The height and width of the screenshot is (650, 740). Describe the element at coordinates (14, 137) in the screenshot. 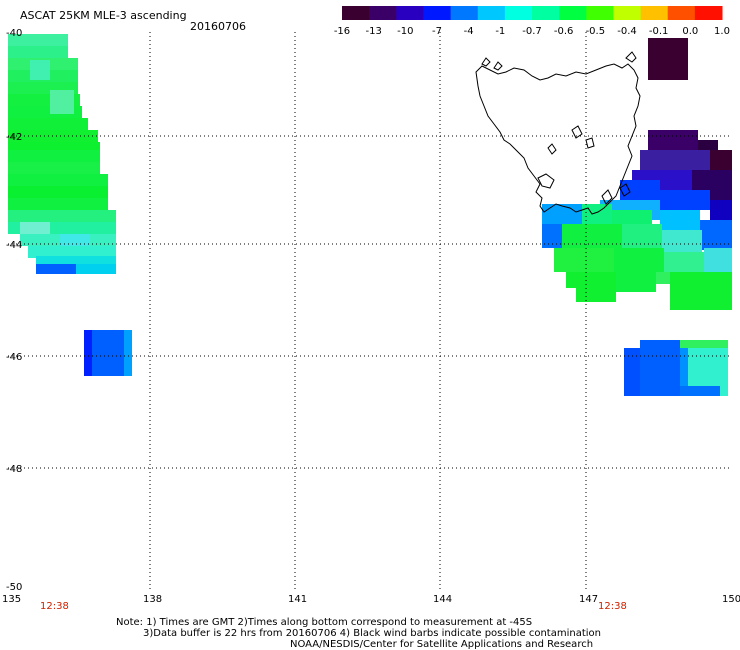

I see `lat-label: -42` at that location.